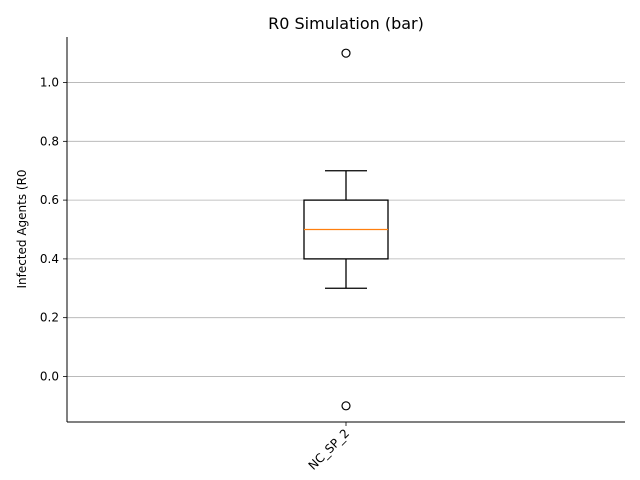 The height and width of the screenshot is (480, 640). What do you see at coordinates (49, 83) in the screenshot?
I see `y-tick-label: 1.0` at bounding box center [49, 83].